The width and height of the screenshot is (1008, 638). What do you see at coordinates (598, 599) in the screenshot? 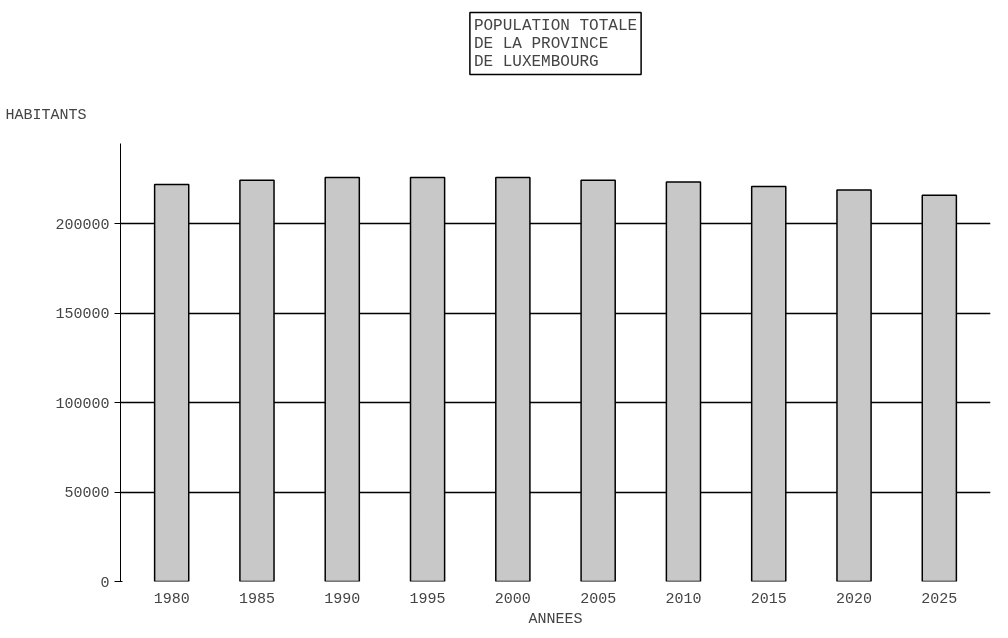
I see `x-tick-label: 2005` at bounding box center [598, 599].